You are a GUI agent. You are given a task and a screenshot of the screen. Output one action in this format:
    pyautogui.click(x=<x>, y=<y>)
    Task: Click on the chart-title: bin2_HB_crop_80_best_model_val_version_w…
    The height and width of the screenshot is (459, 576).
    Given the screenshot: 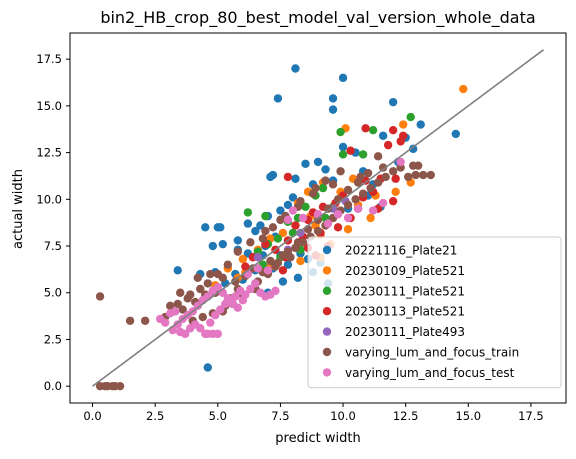 What is the action you would take?
    pyautogui.click(x=317, y=18)
    